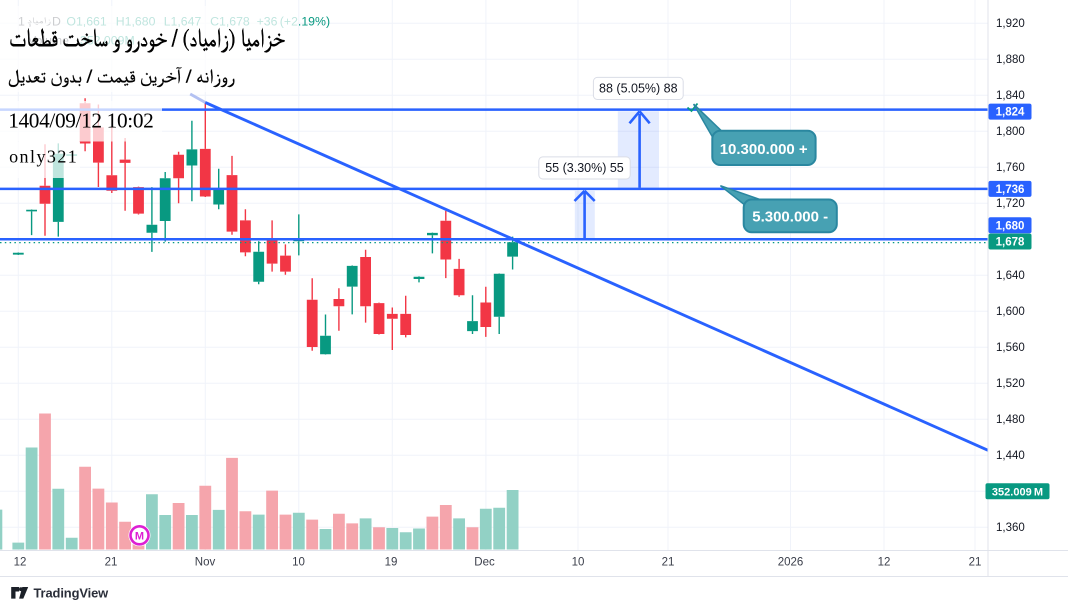  What do you see at coordinates (1010, 276) in the screenshot?
I see `svg-text: 1,640` at bounding box center [1010, 276].